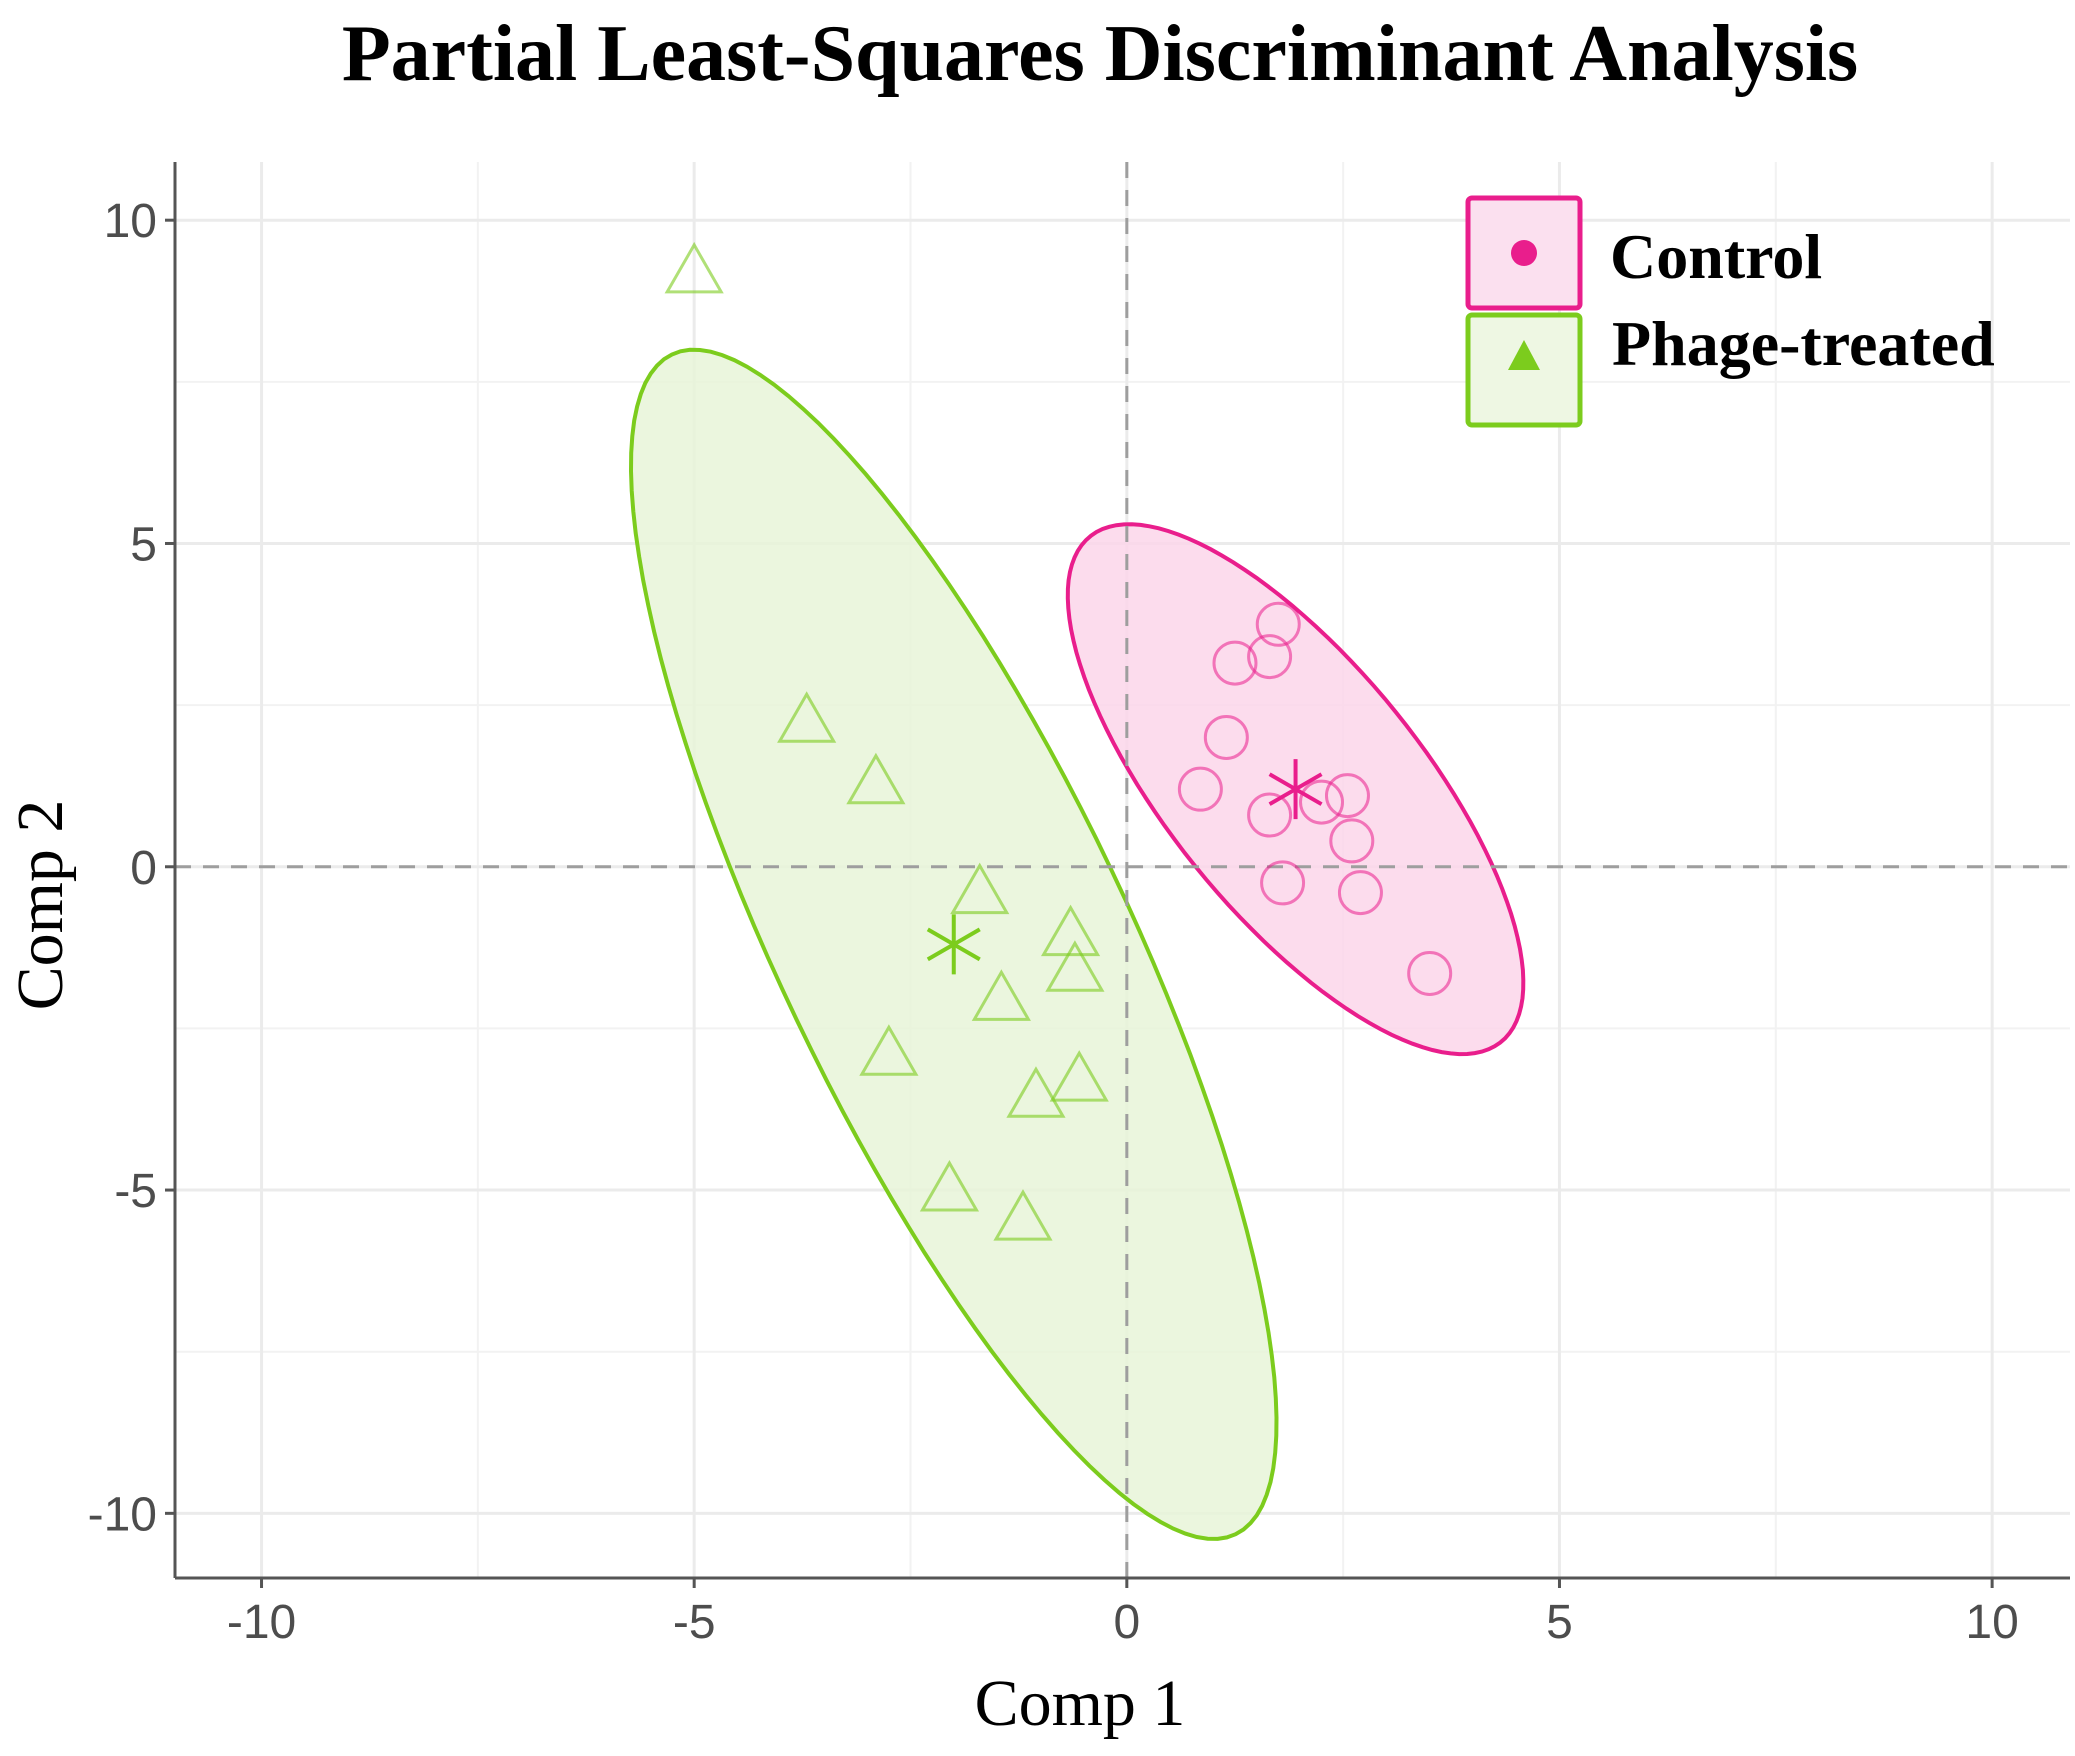 This screenshot has height=1756, width=2075. What do you see at coordinates (1080, 1703) in the screenshot?
I see `x-axis-title: Comp 1` at bounding box center [1080, 1703].